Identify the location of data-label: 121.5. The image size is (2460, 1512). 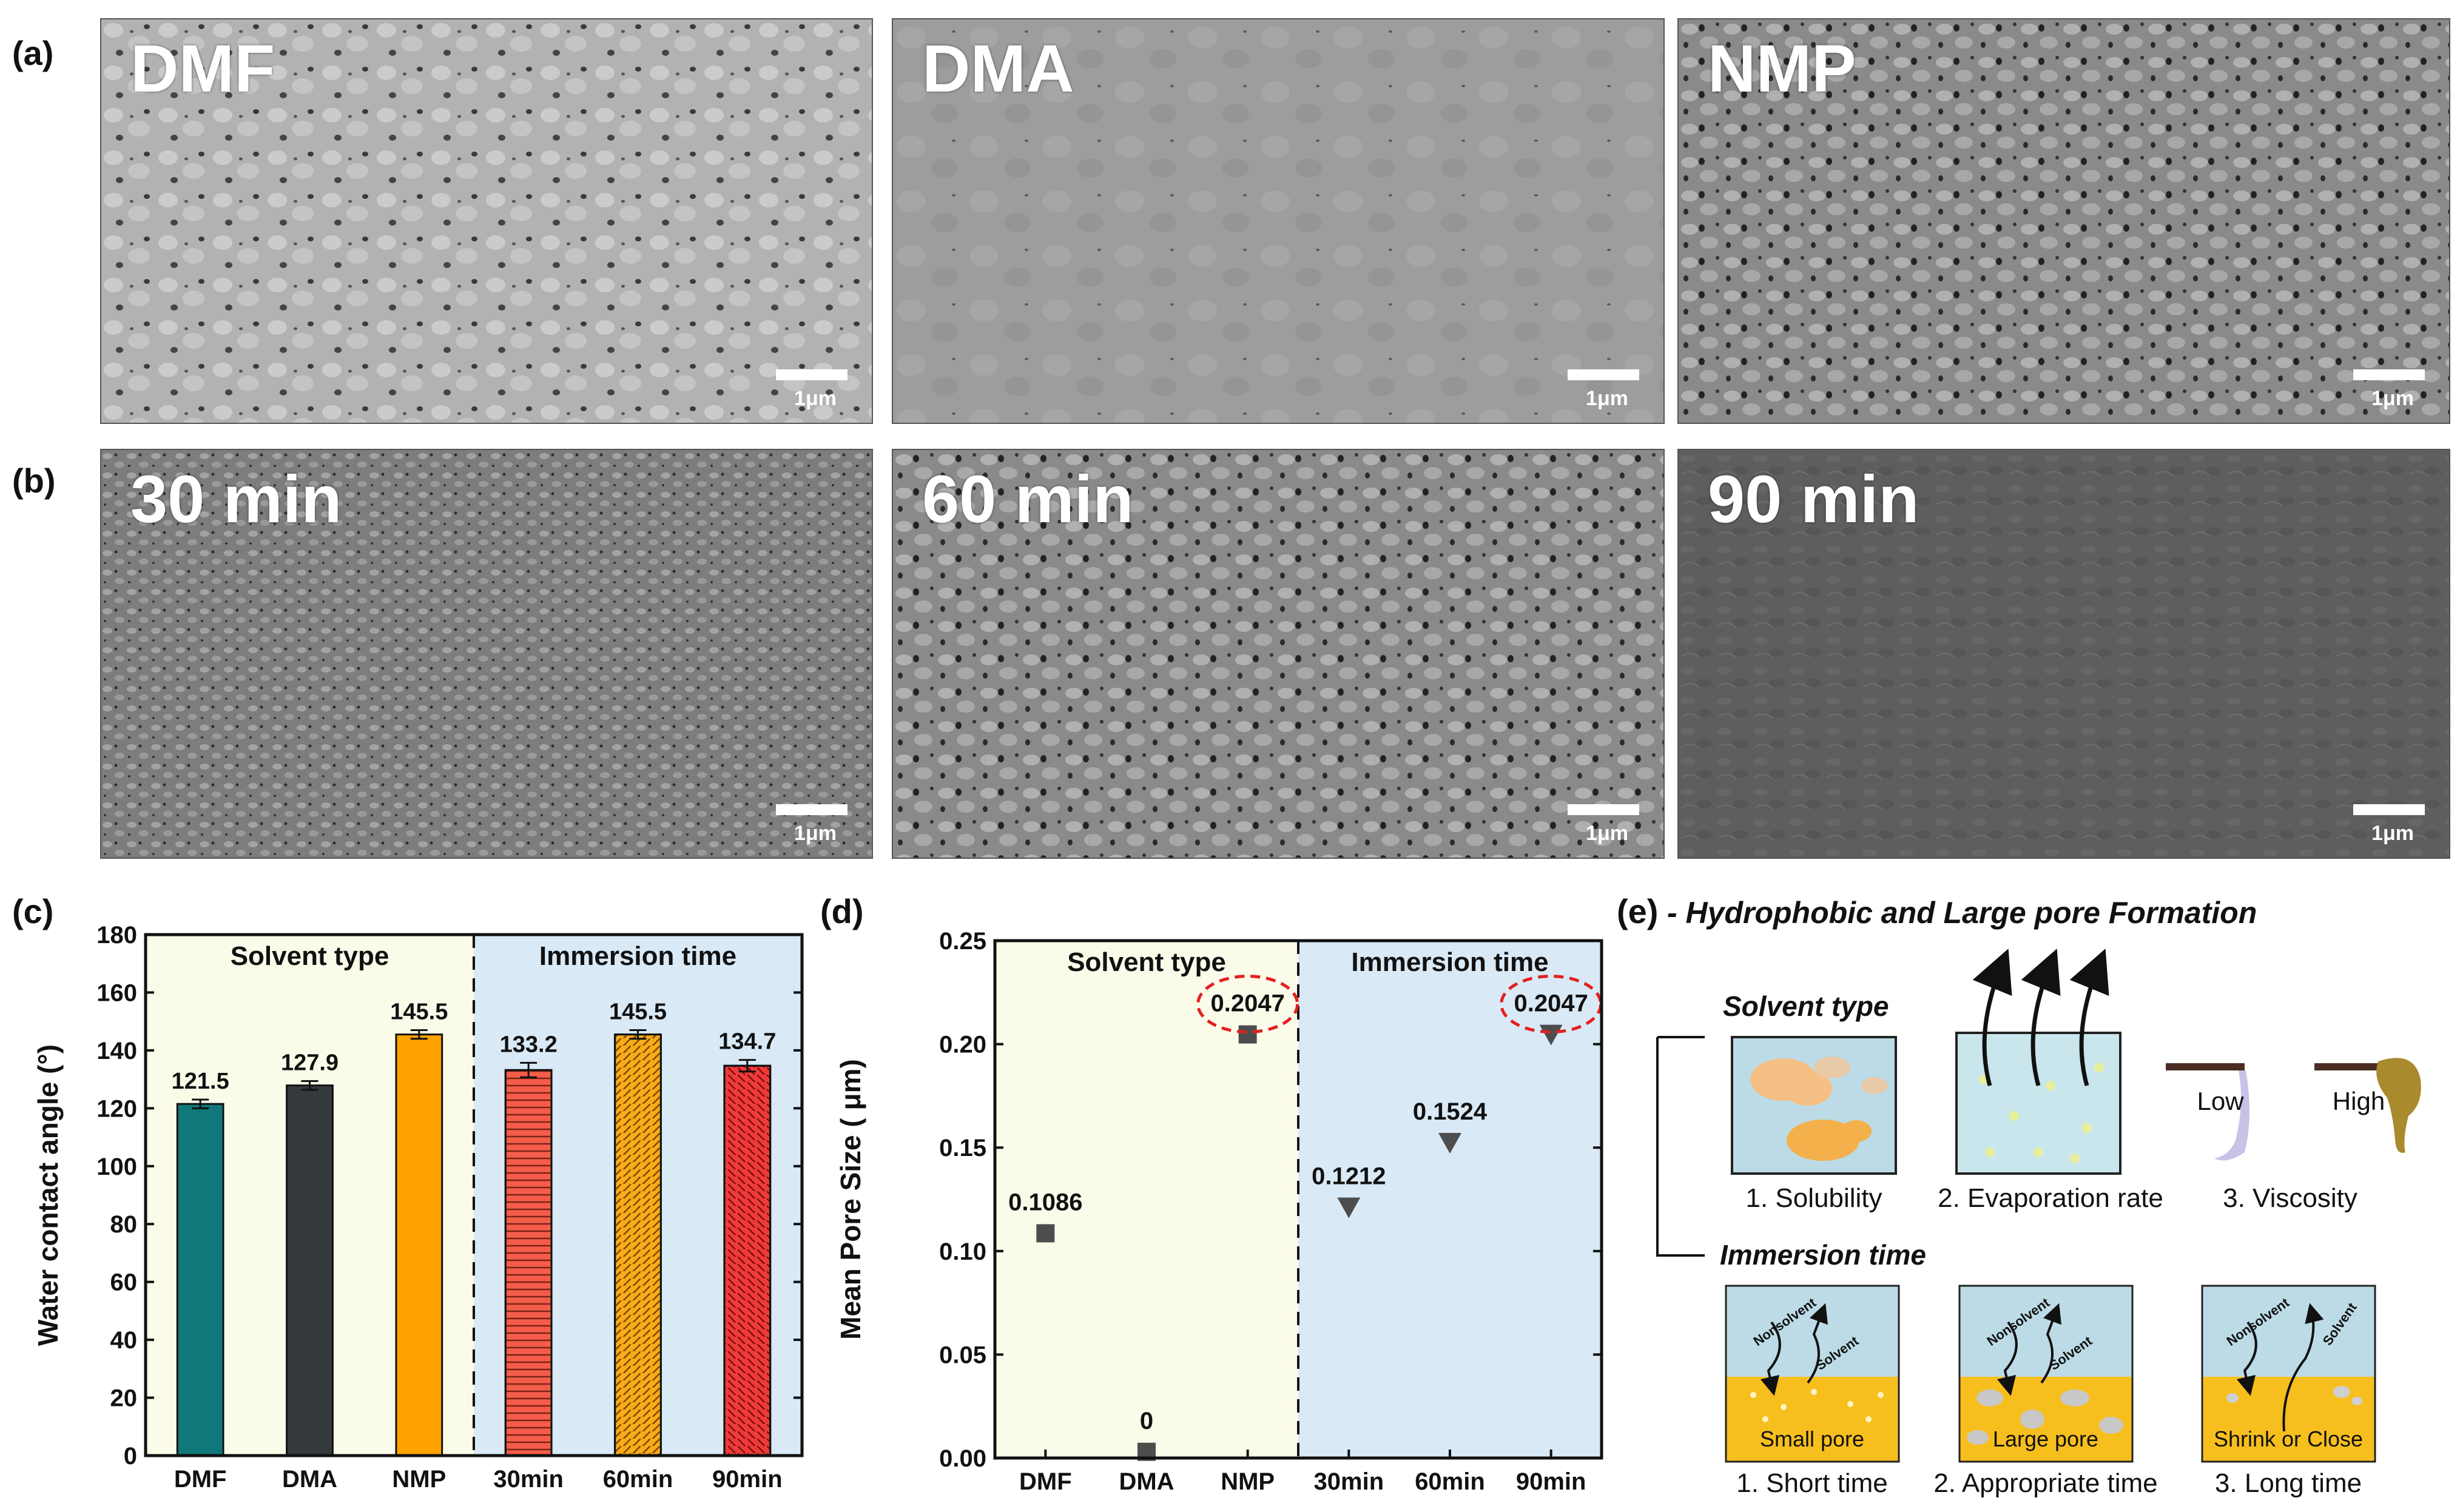
(200, 1081).